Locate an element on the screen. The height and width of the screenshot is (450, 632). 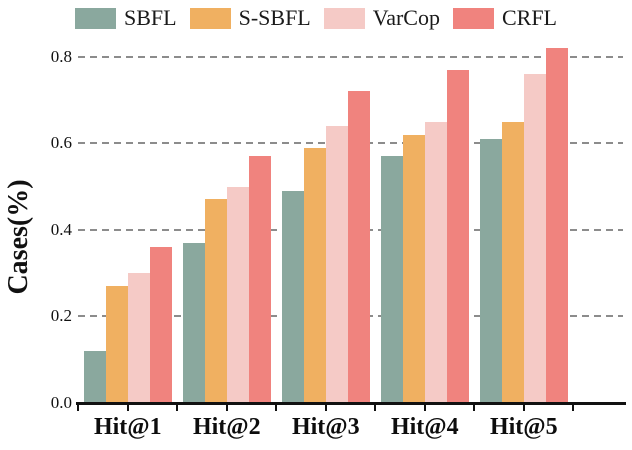
legend-label-s-sbfl: S-SBFL is located at coordinates (274, 17).